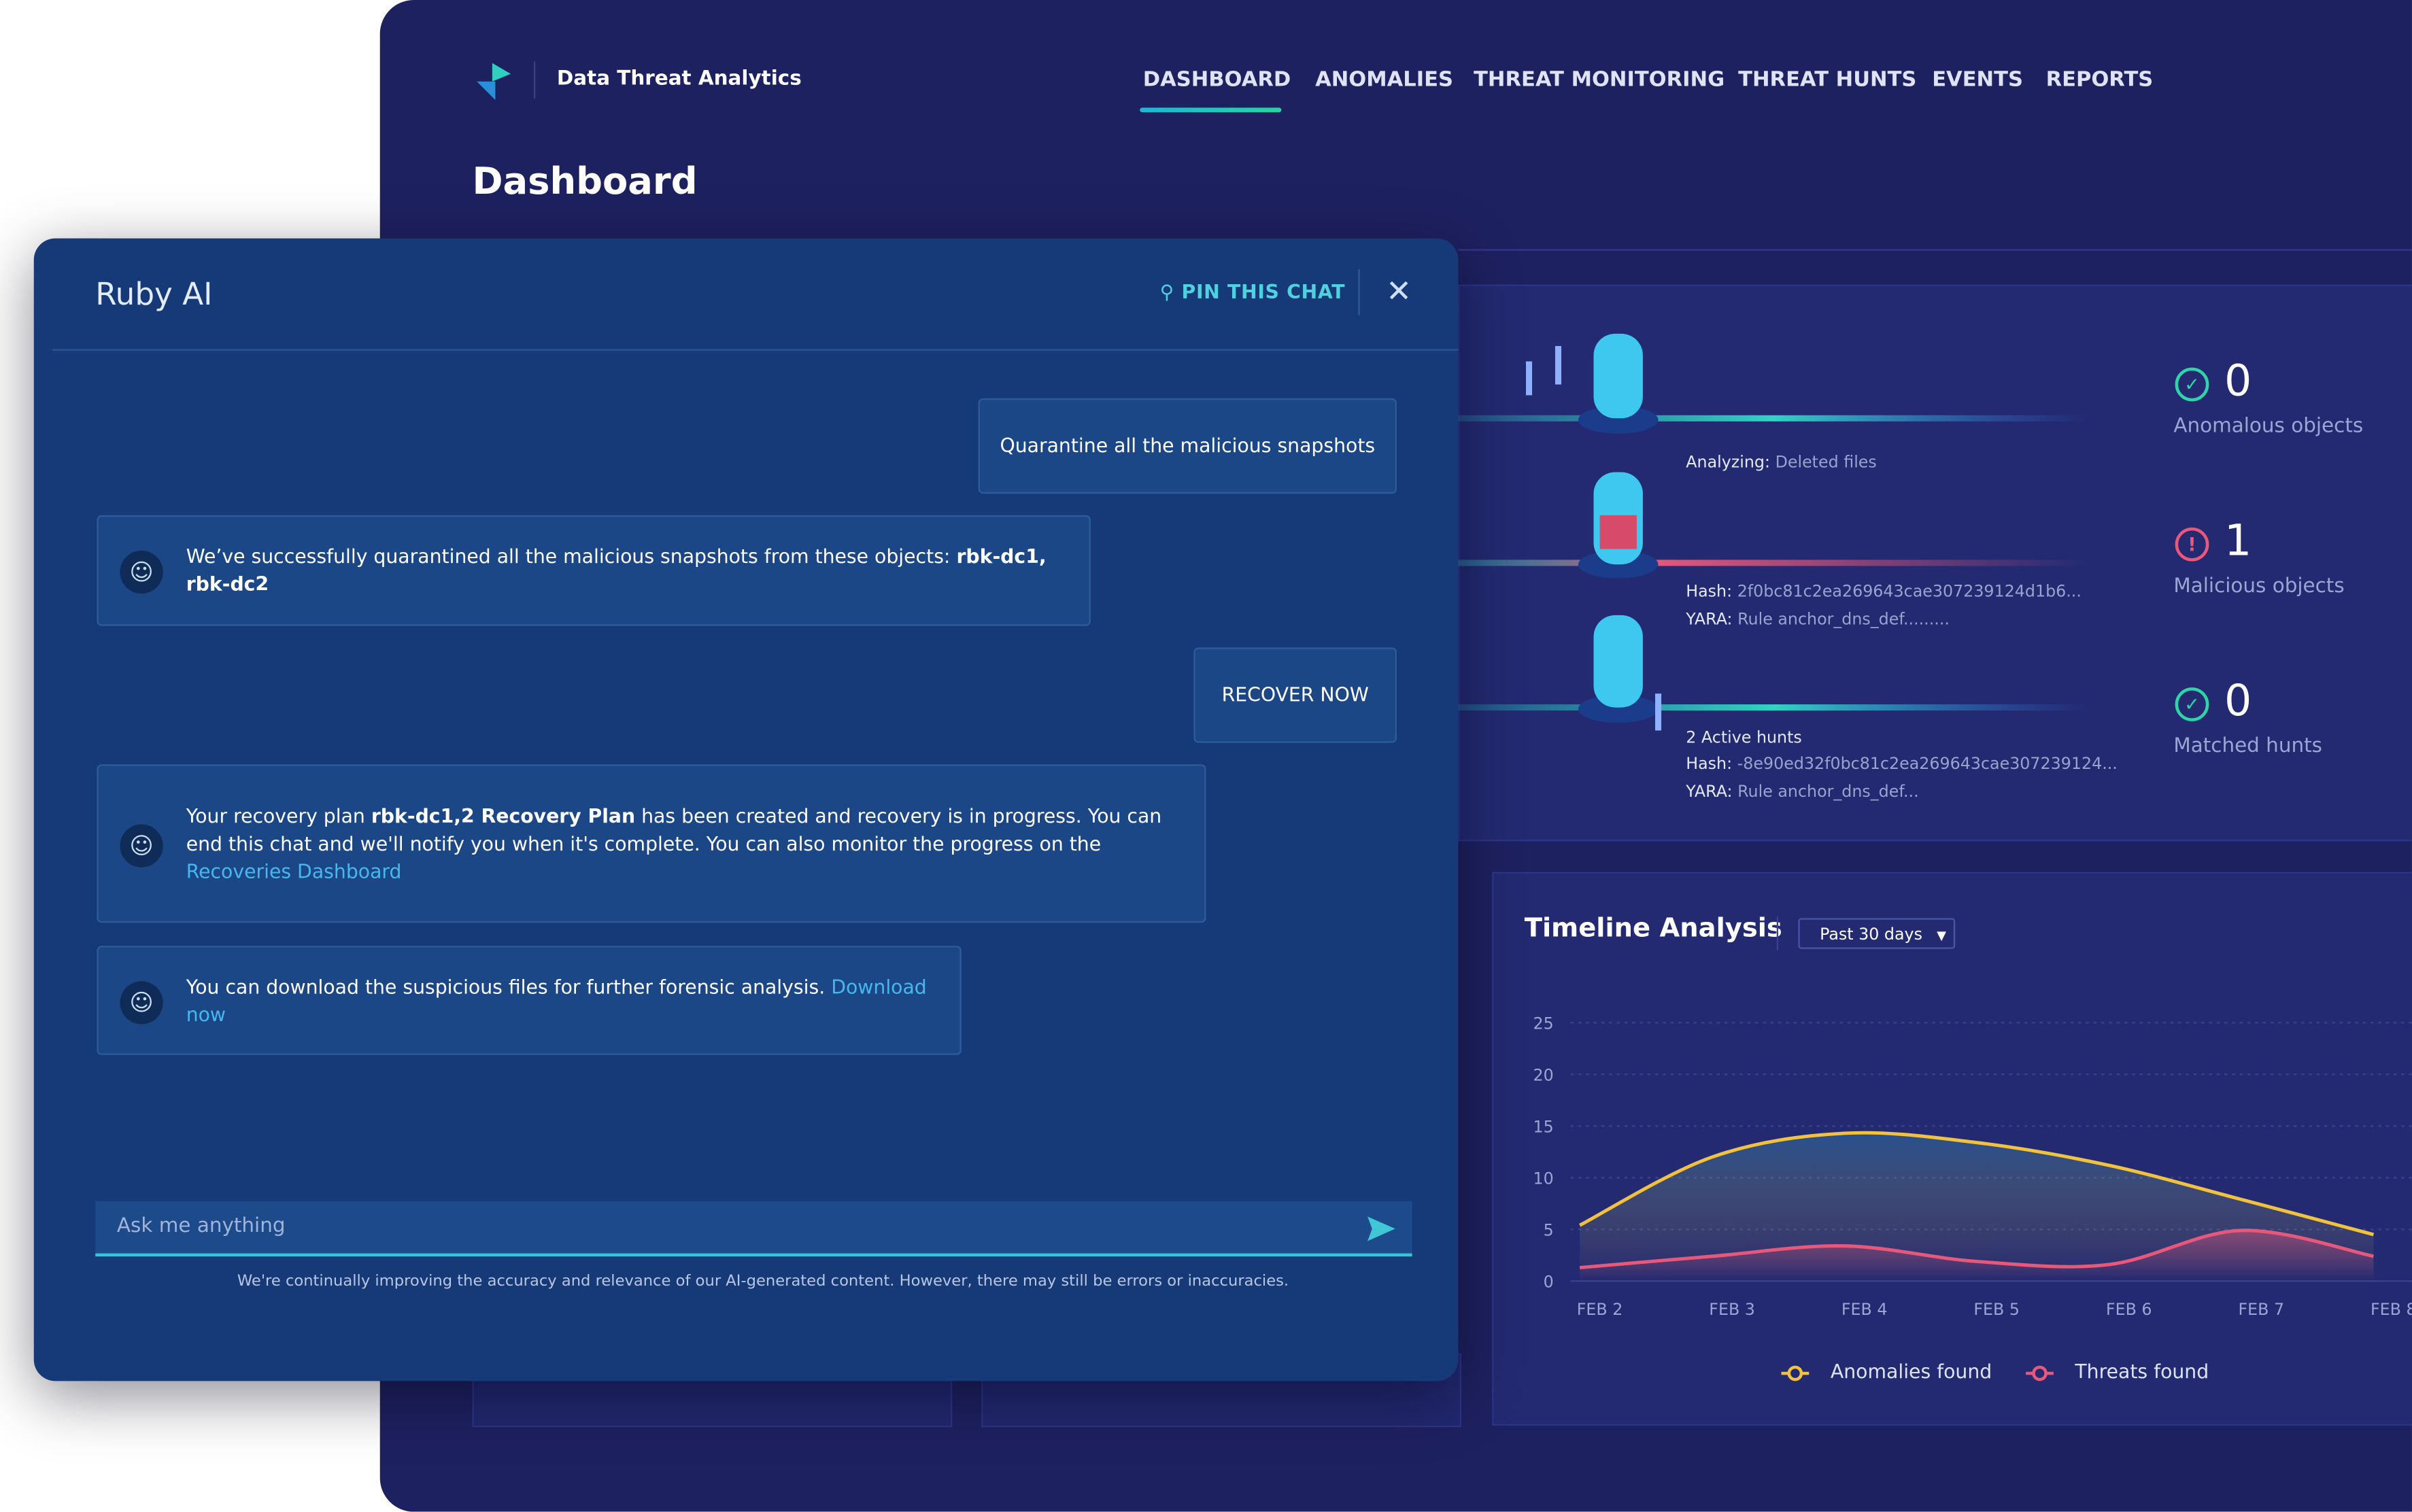  Describe the element at coordinates (679, 79) in the screenshot. I see `brand: Data Threat Analytics` at that location.